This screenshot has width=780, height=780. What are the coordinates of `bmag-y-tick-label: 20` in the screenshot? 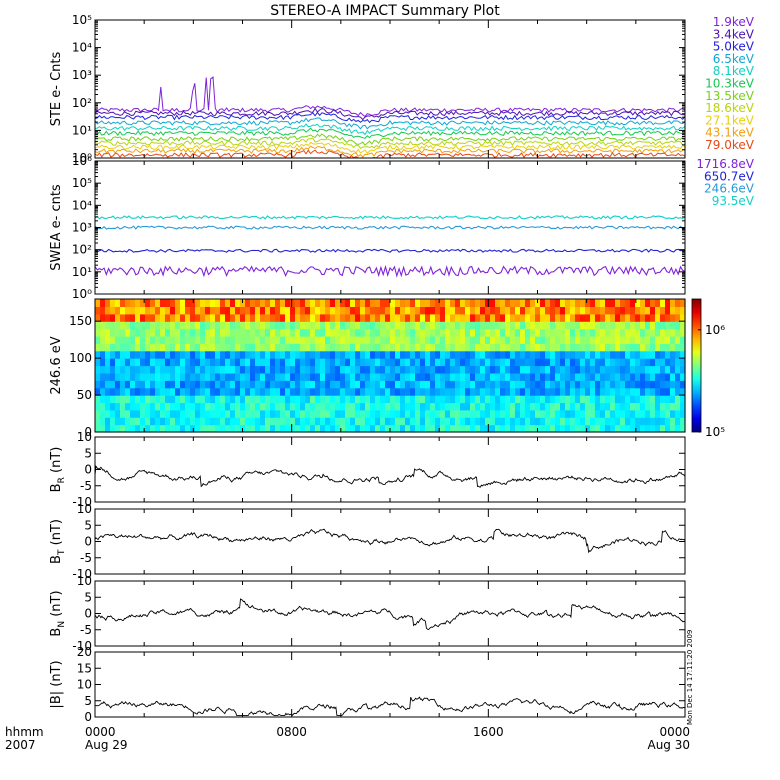 It's located at (84, 652).